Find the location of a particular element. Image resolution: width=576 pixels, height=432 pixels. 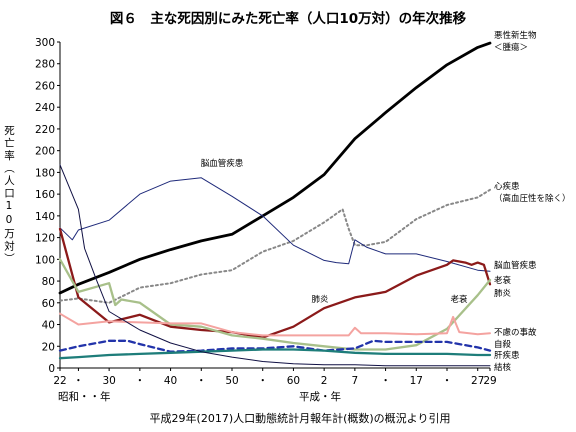

x-tick-label: 50 is located at coordinates (231, 381).